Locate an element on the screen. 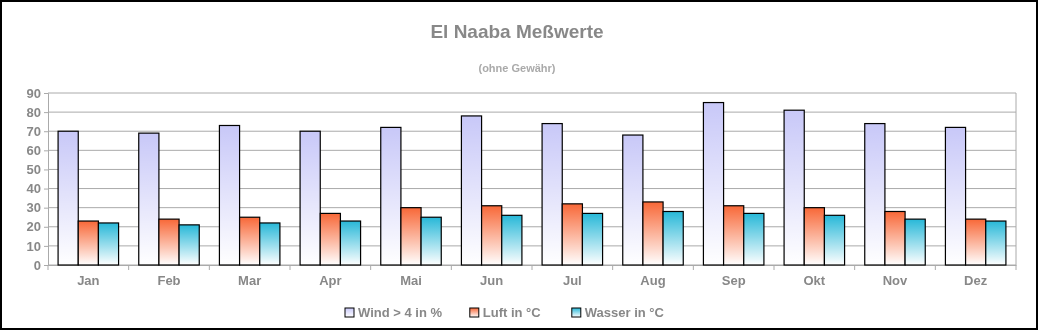 This screenshot has width=1038, height=330. y-tick-label: 60 is located at coordinates (33, 150).